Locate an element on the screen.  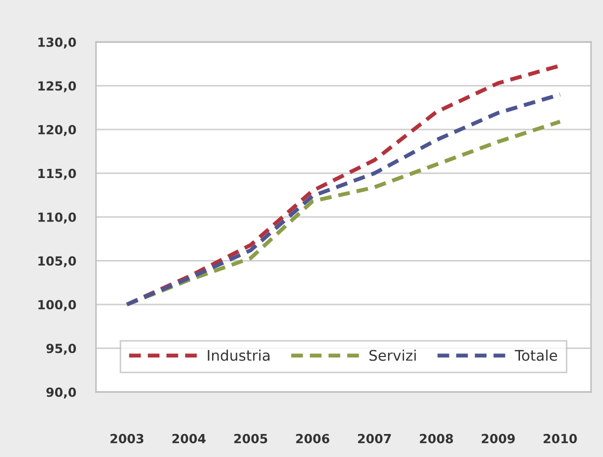
x-tick-label: 2005 is located at coordinates (251, 439).